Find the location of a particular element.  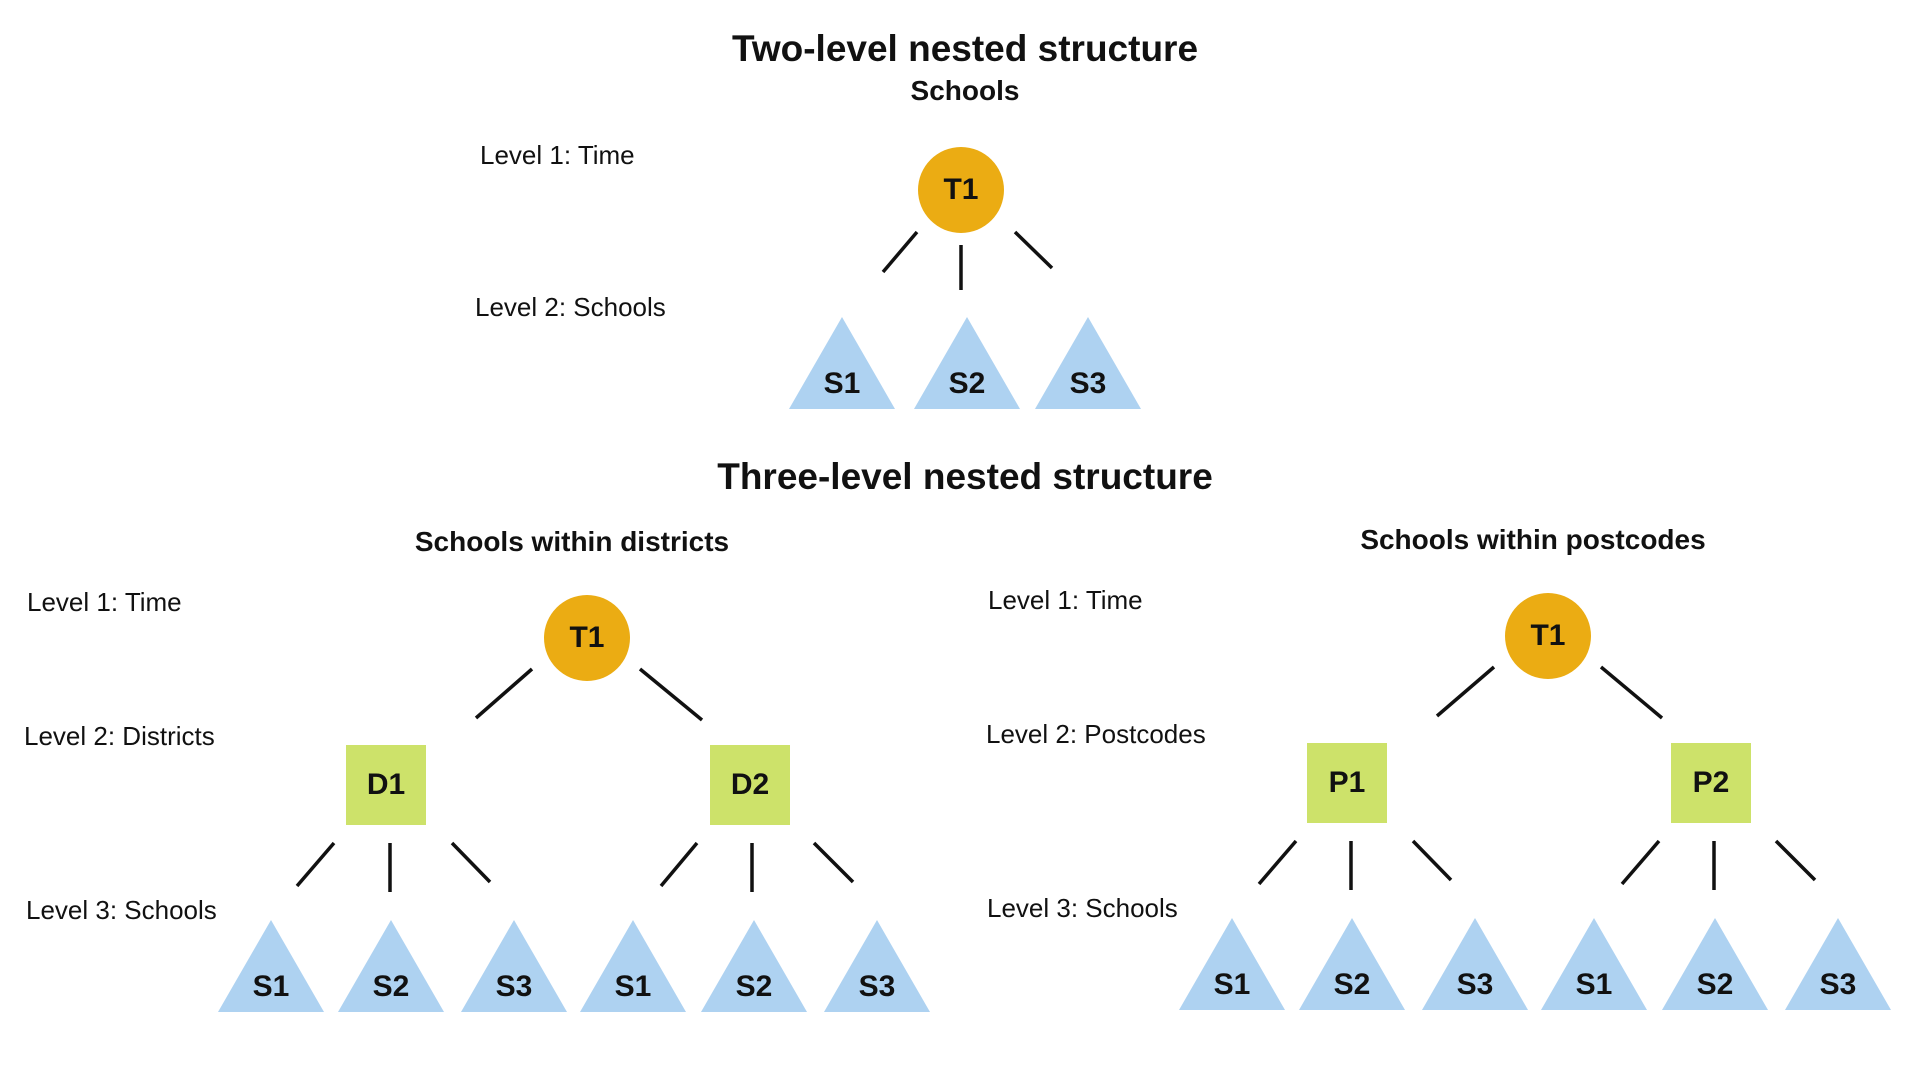

district-node: D2 is located at coordinates (750, 785).